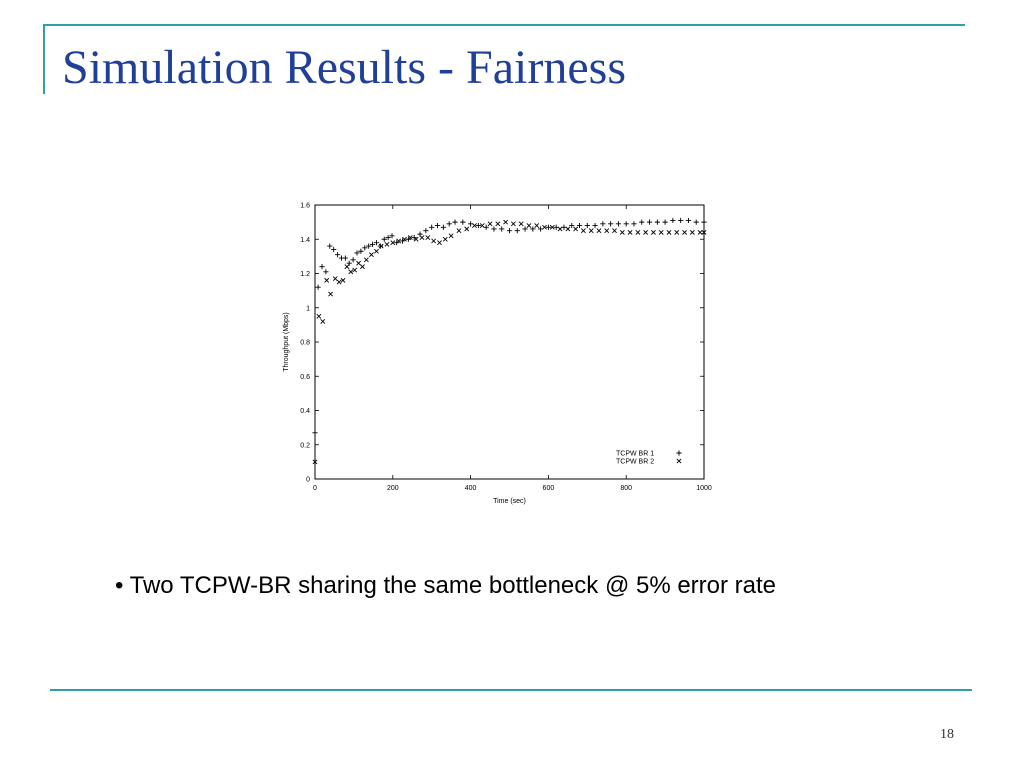  I want to click on top-rule, so click(504, 25).